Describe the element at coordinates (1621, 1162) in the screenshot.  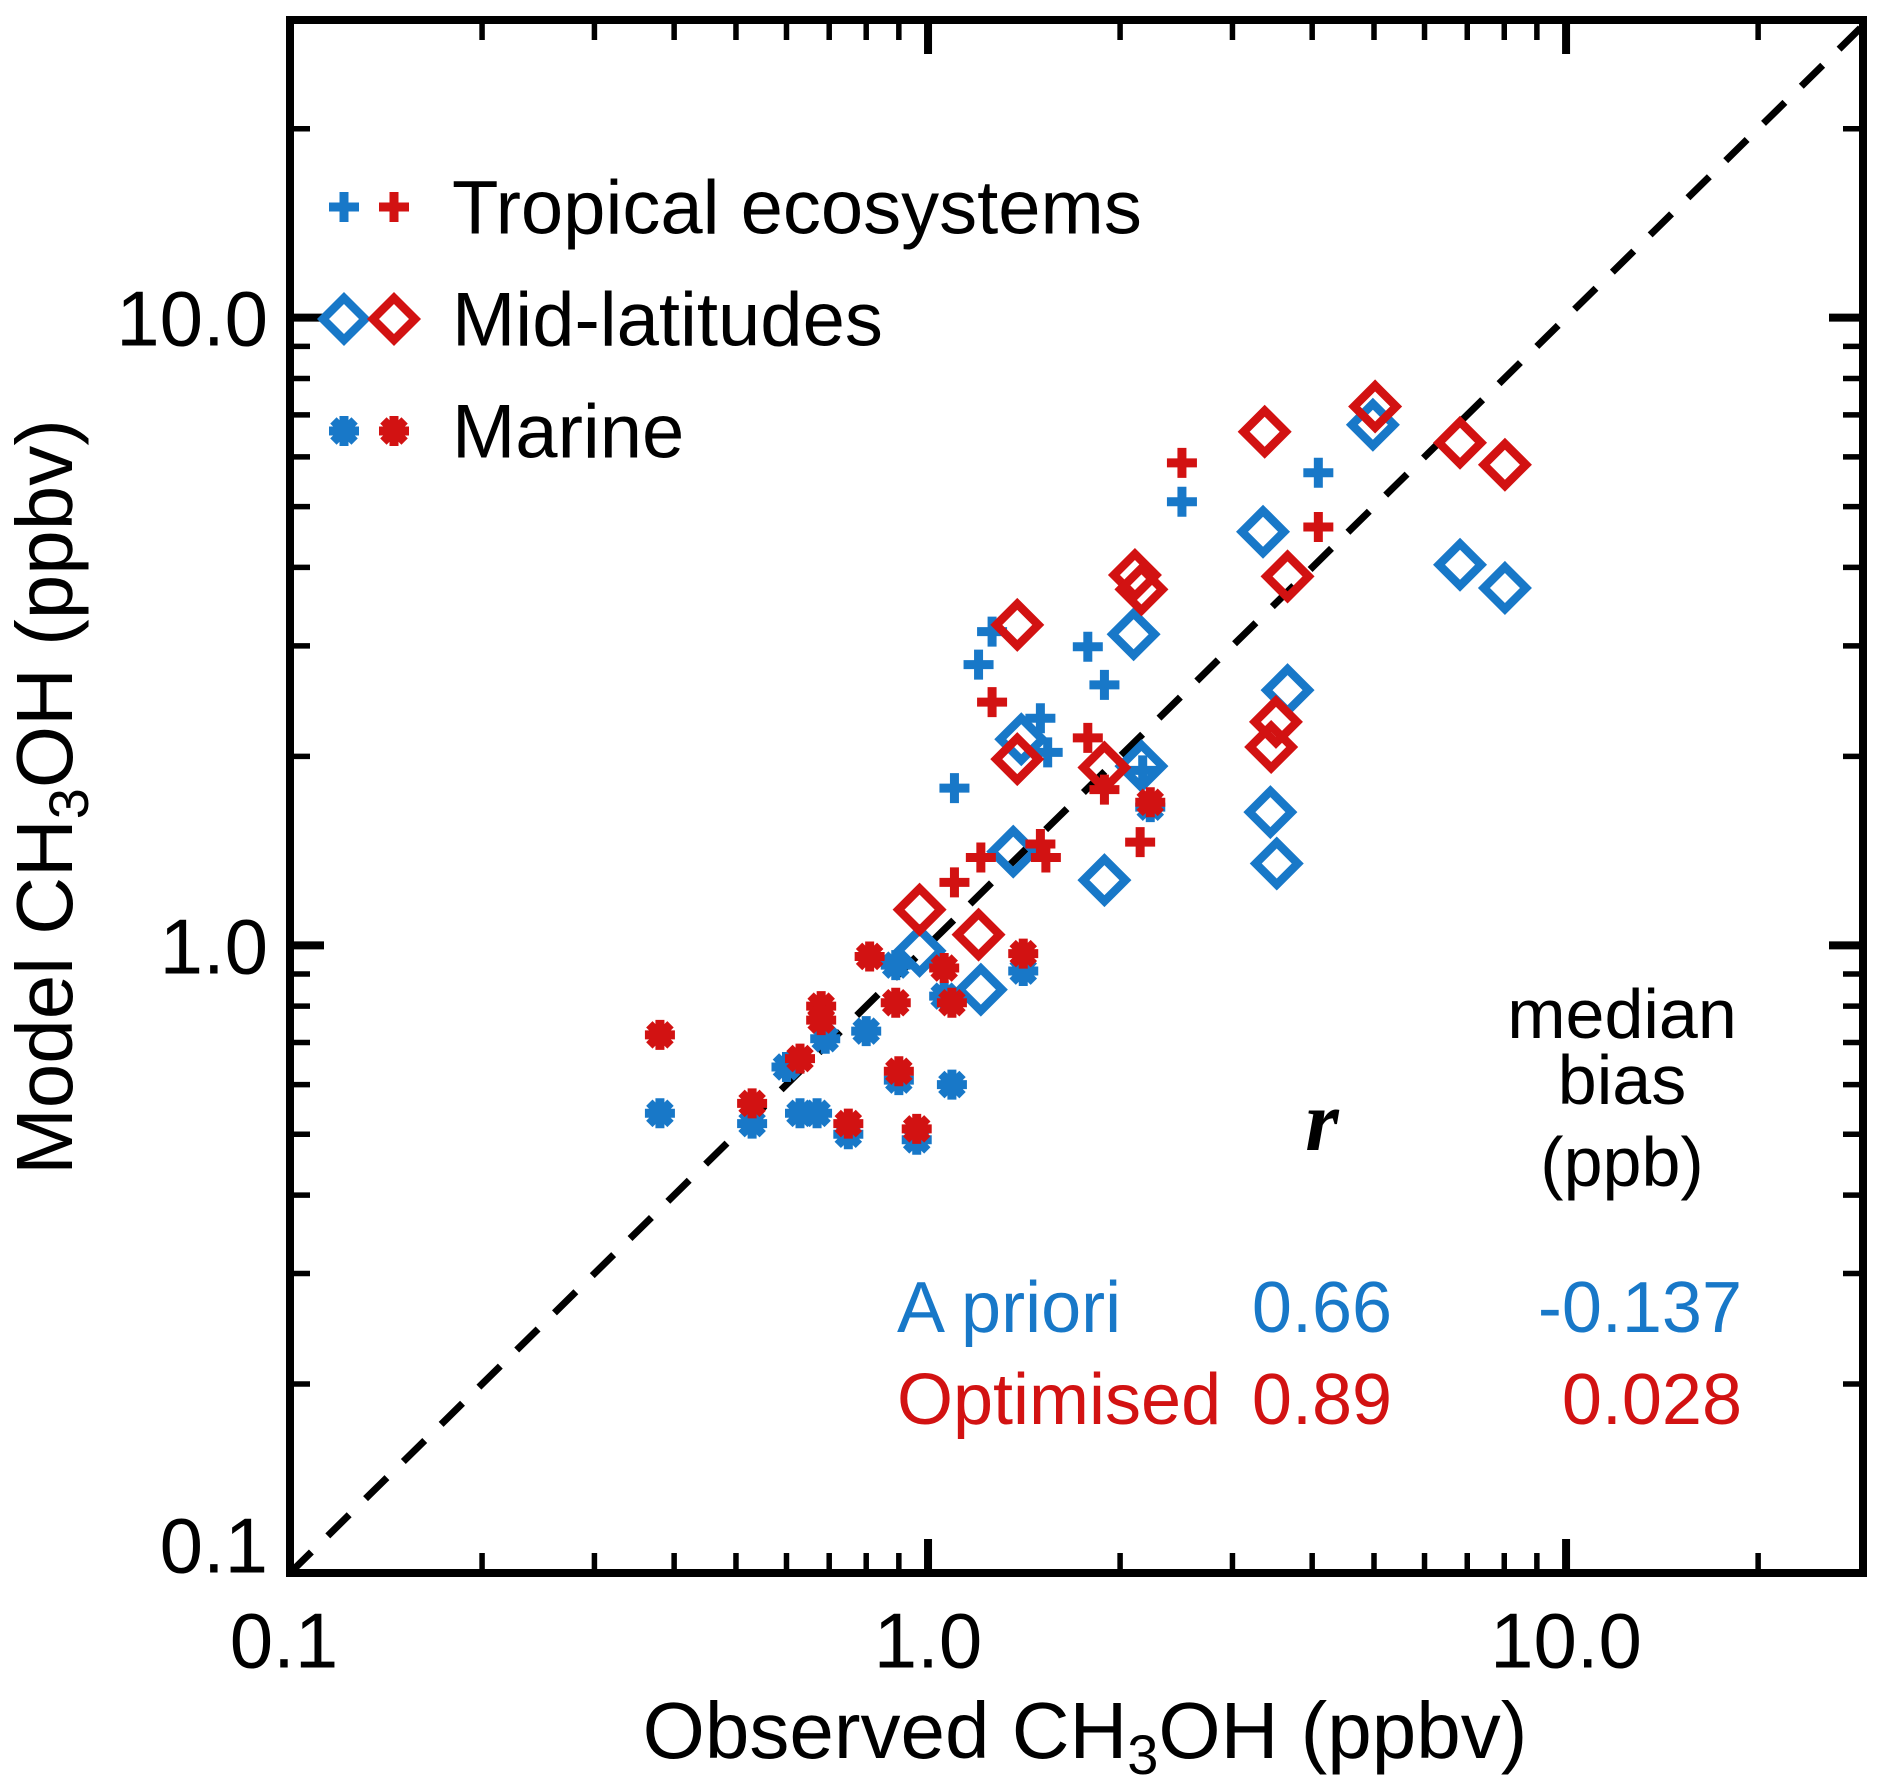
I see `stats-bias-header-line3: (ppb)` at that location.